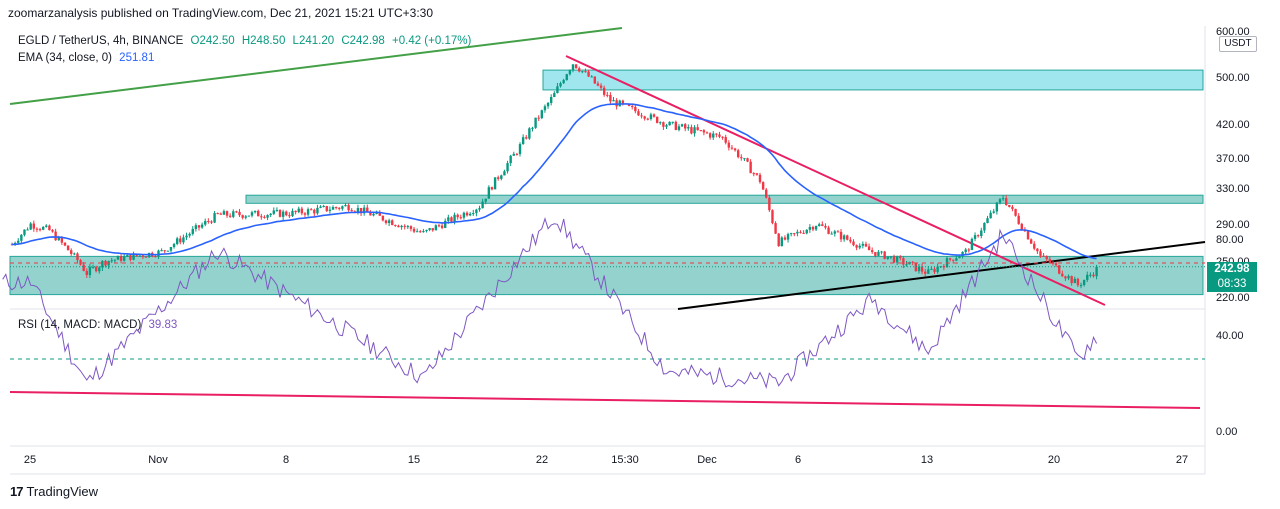  I want to click on tradingview-logo-icon: 17, so click(17, 491).